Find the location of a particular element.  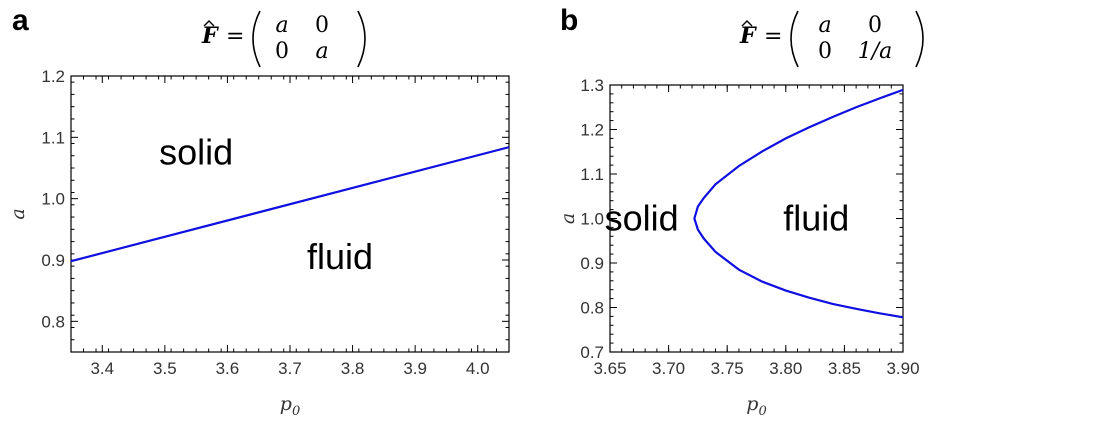

x-tick-label: 3.80 is located at coordinates (785, 368).